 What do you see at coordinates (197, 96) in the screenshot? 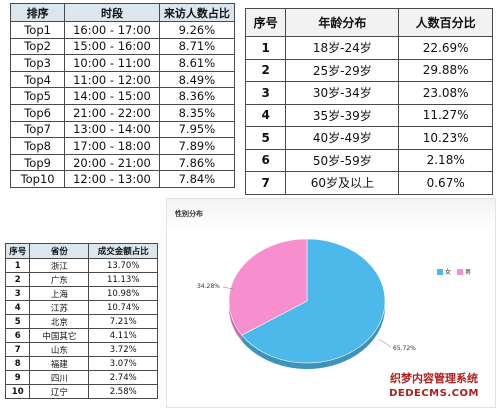
I see `cell-visitor-share: 8.36%` at bounding box center [197, 96].